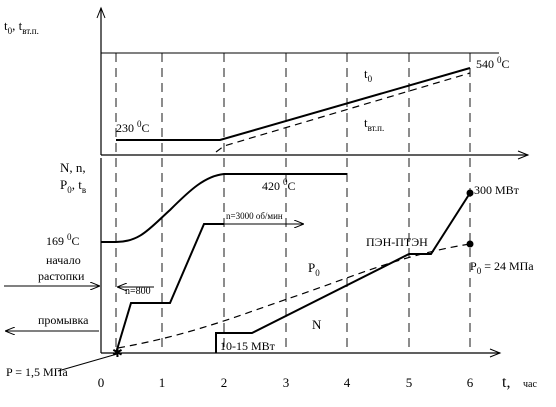  Describe the element at coordinates (133, 127) in the screenshot. I see `temp-start-label: 230 0C` at that location.